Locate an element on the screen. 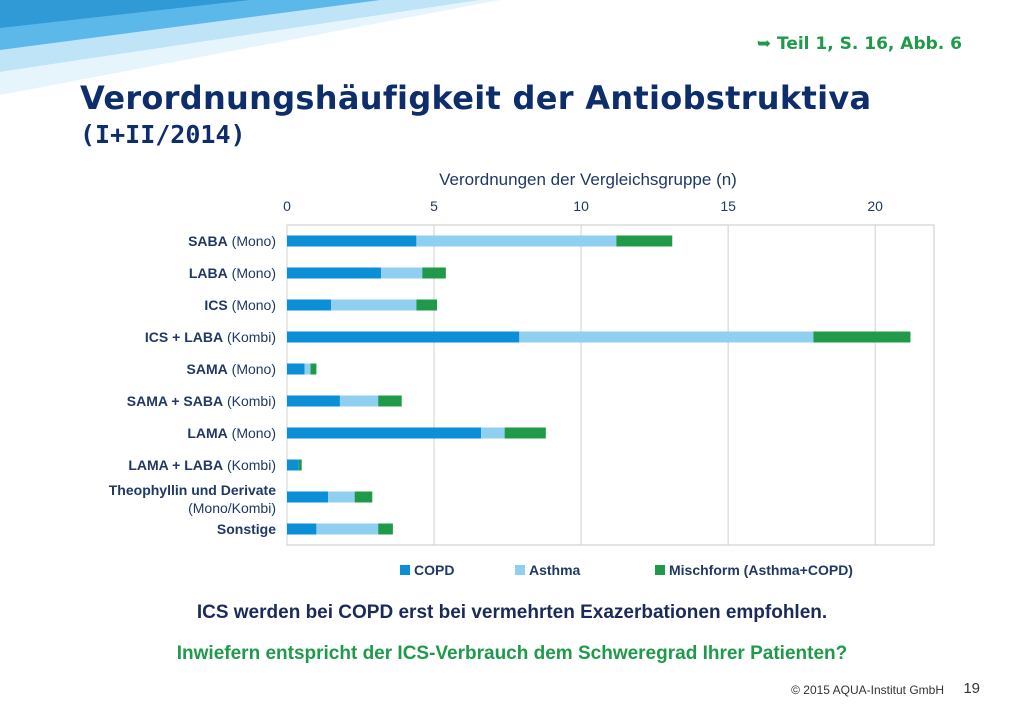  page-subtitle: (I+II/2014) is located at coordinates (163, 134).